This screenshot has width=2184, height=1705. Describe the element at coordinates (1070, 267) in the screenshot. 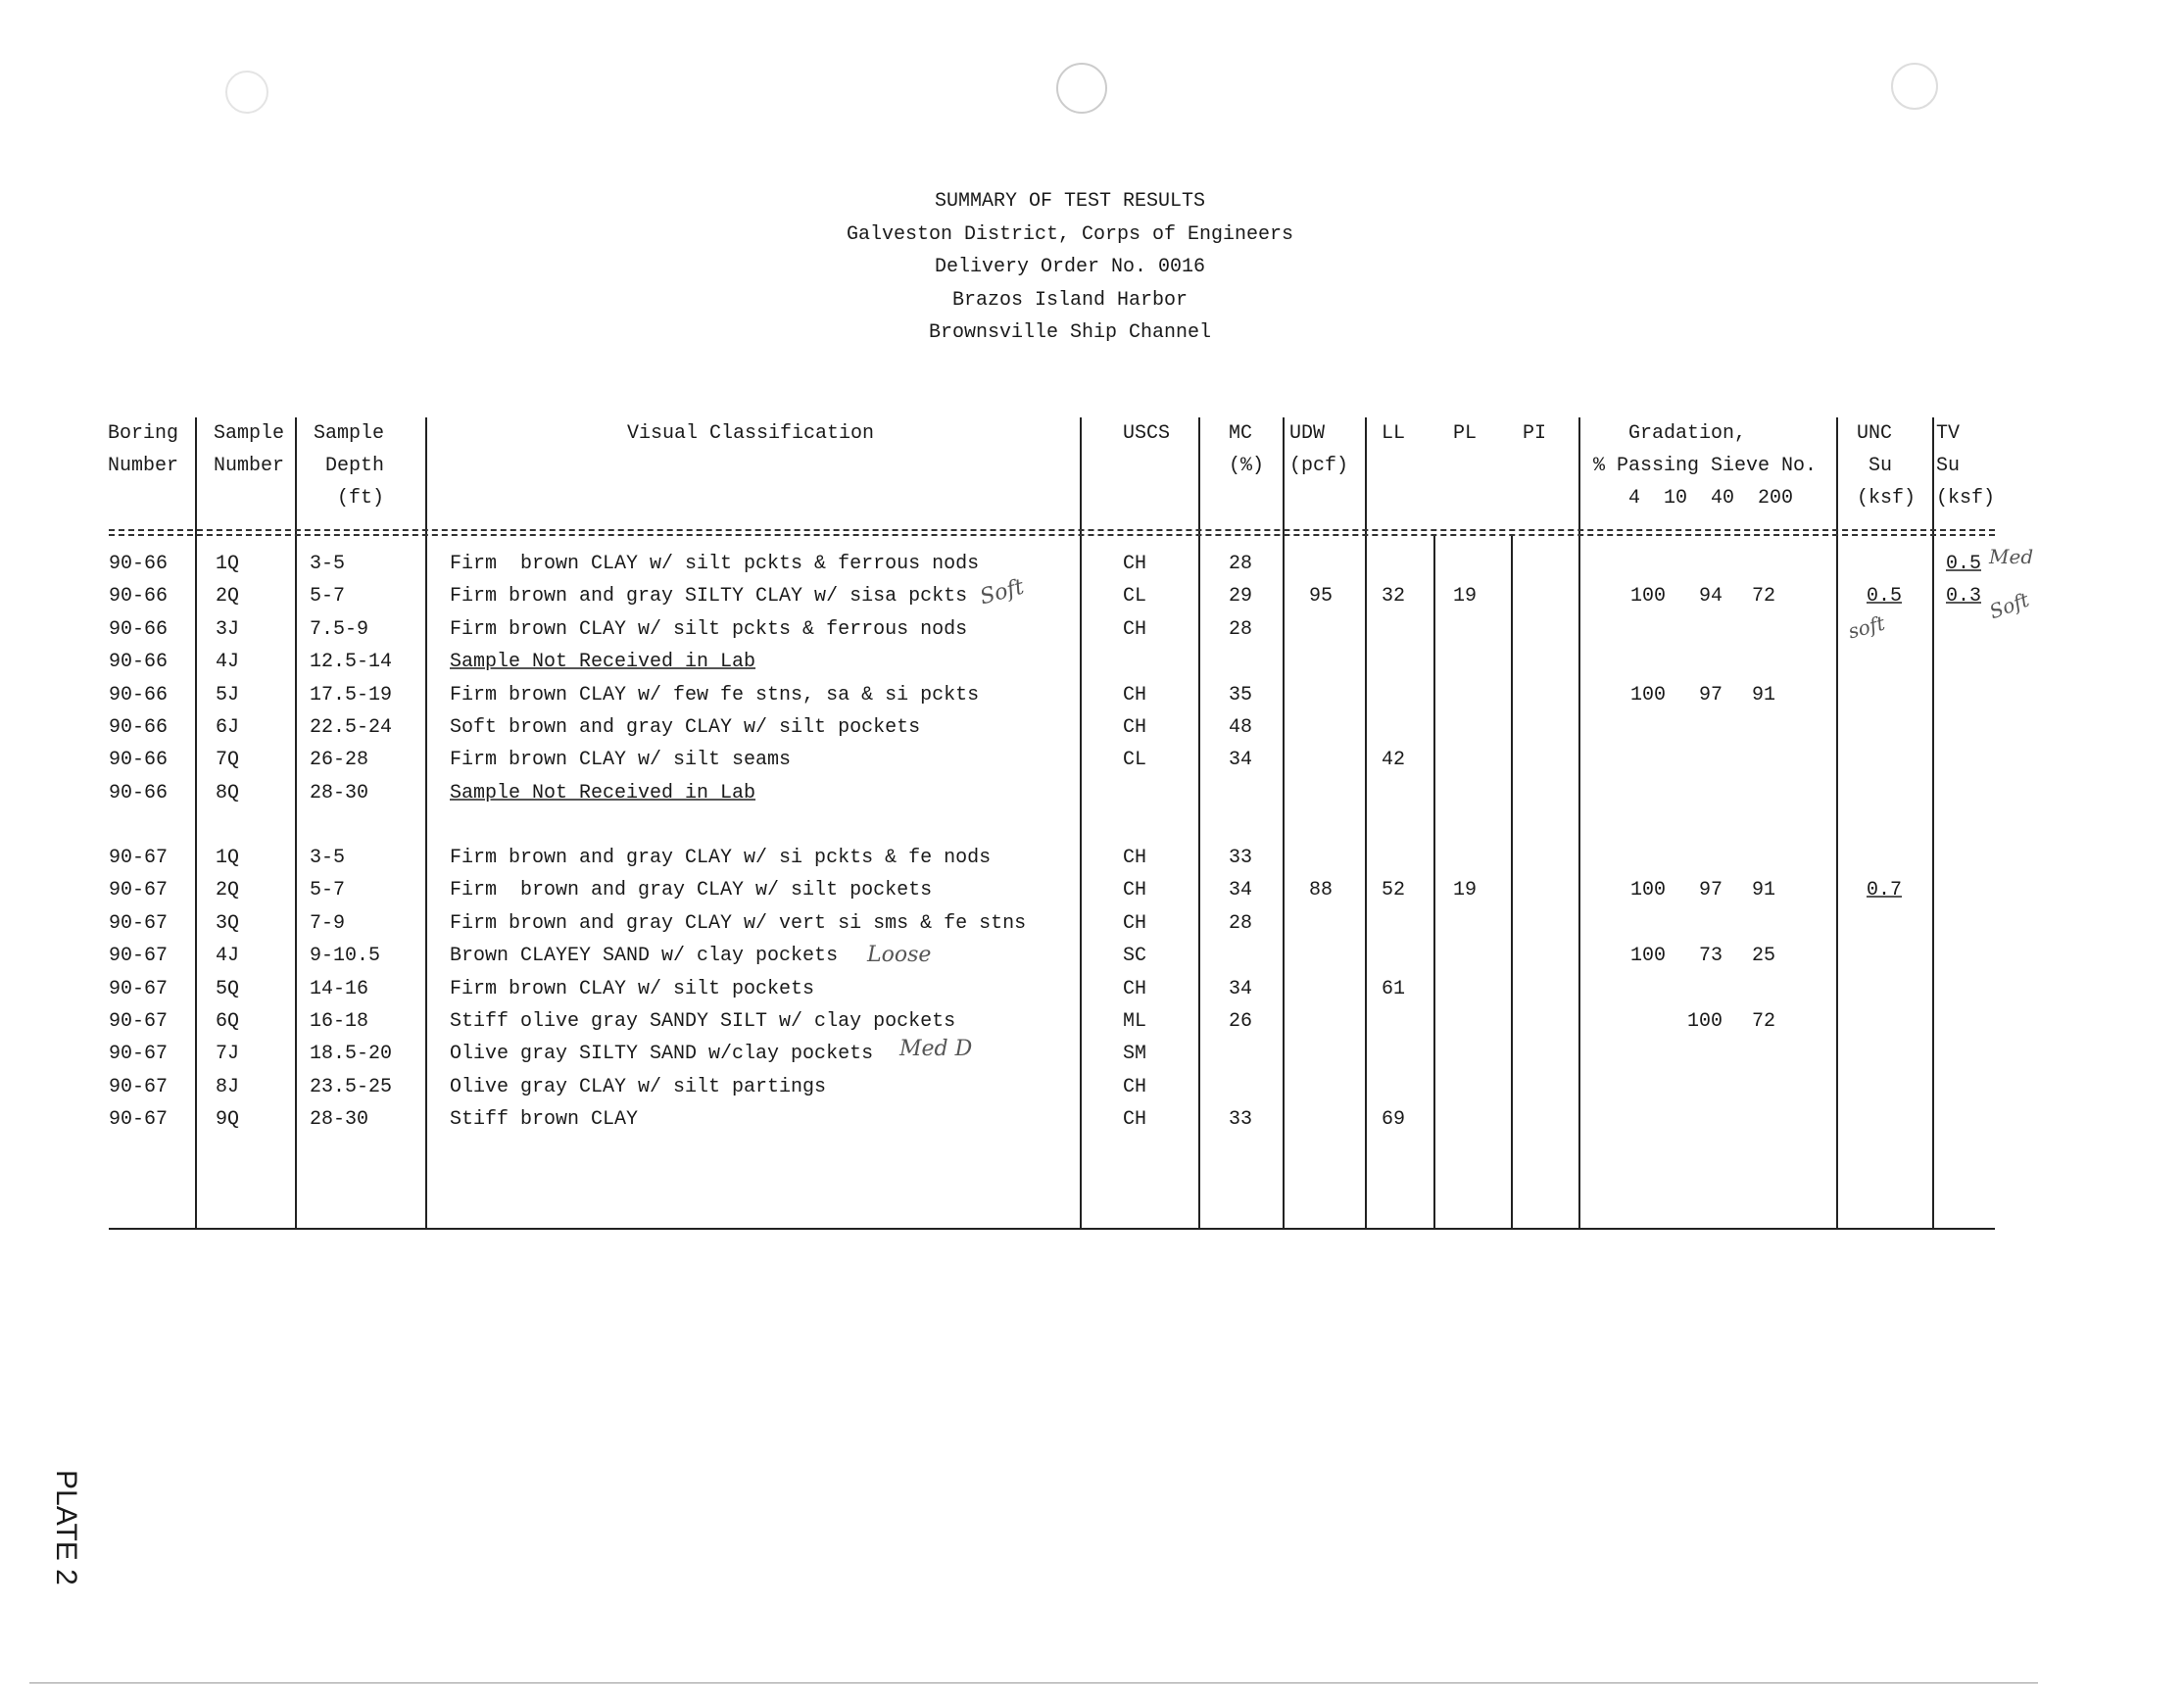

I see `report-delivery-order: Delivery Order No. 0016` at that location.